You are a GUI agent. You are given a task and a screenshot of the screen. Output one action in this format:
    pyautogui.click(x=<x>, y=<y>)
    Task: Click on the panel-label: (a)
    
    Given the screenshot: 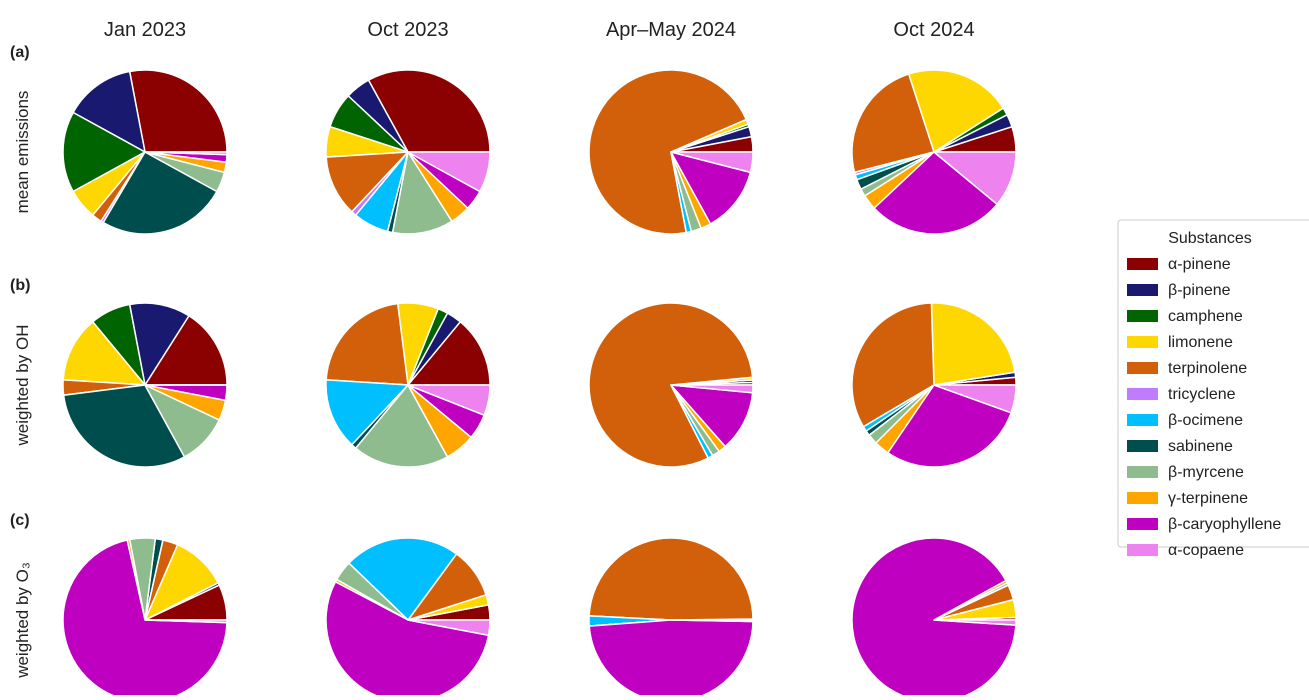 What is the action you would take?
    pyautogui.click(x=20, y=52)
    